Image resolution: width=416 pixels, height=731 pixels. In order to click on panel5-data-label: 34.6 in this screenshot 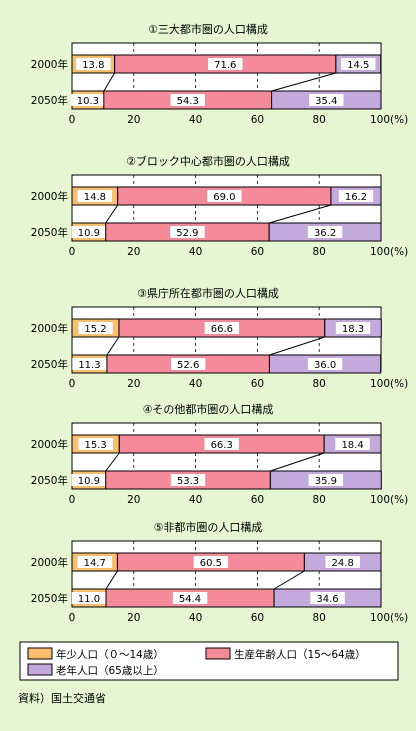, I will do `click(327, 599)`.